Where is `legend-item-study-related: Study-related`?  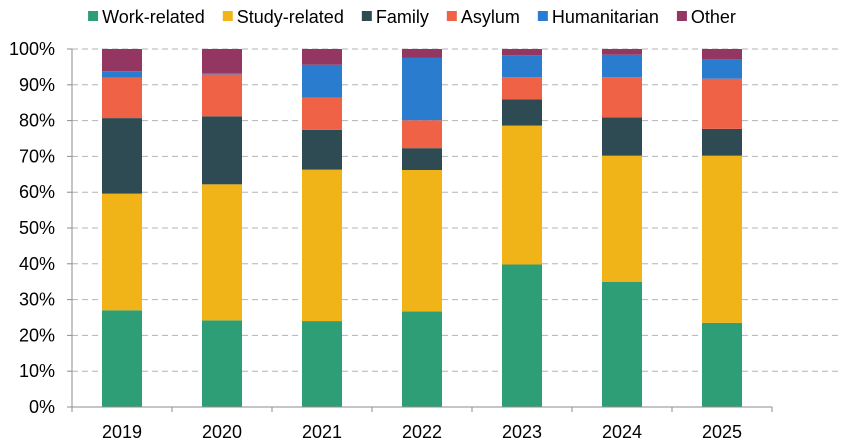
legend-item-study-related: Study-related is located at coordinates (283, 17).